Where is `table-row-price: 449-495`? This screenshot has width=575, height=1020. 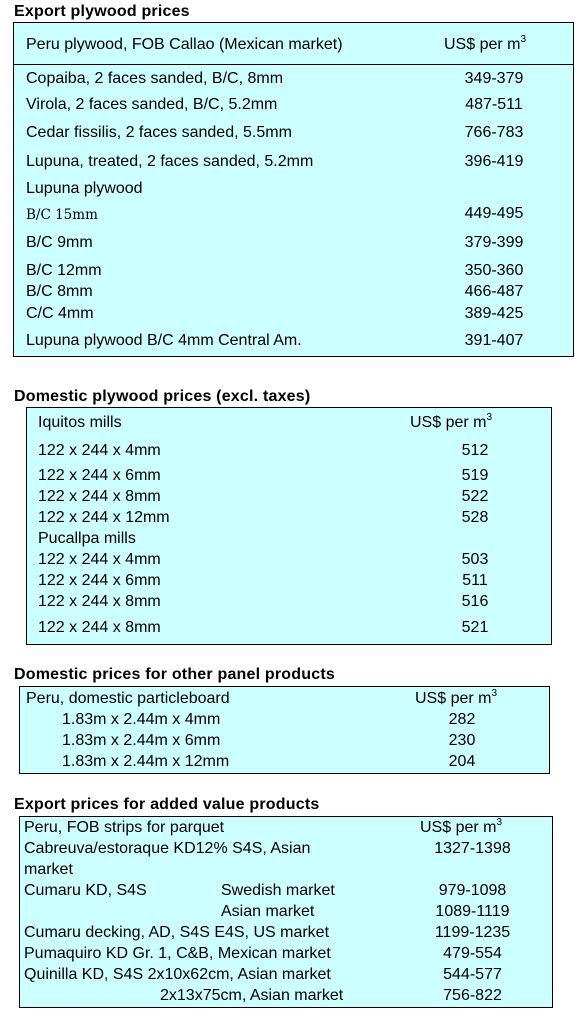 table-row-price: 449-495 is located at coordinates (494, 213).